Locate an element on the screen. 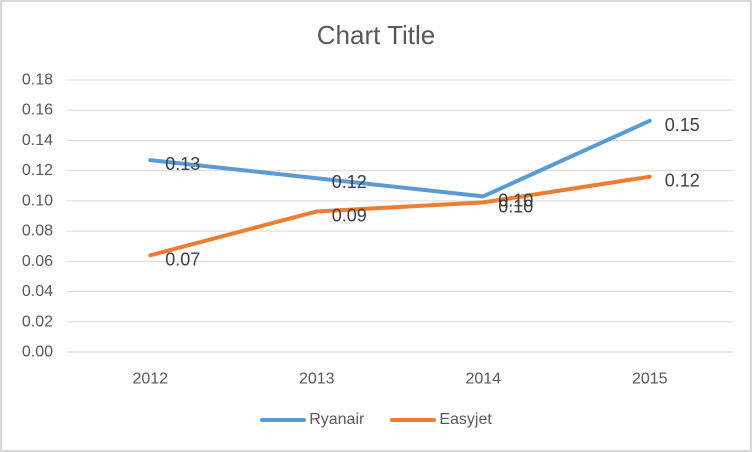 The image size is (752, 452). data-label-ryanair: 0.15 is located at coordinates (682, 125).